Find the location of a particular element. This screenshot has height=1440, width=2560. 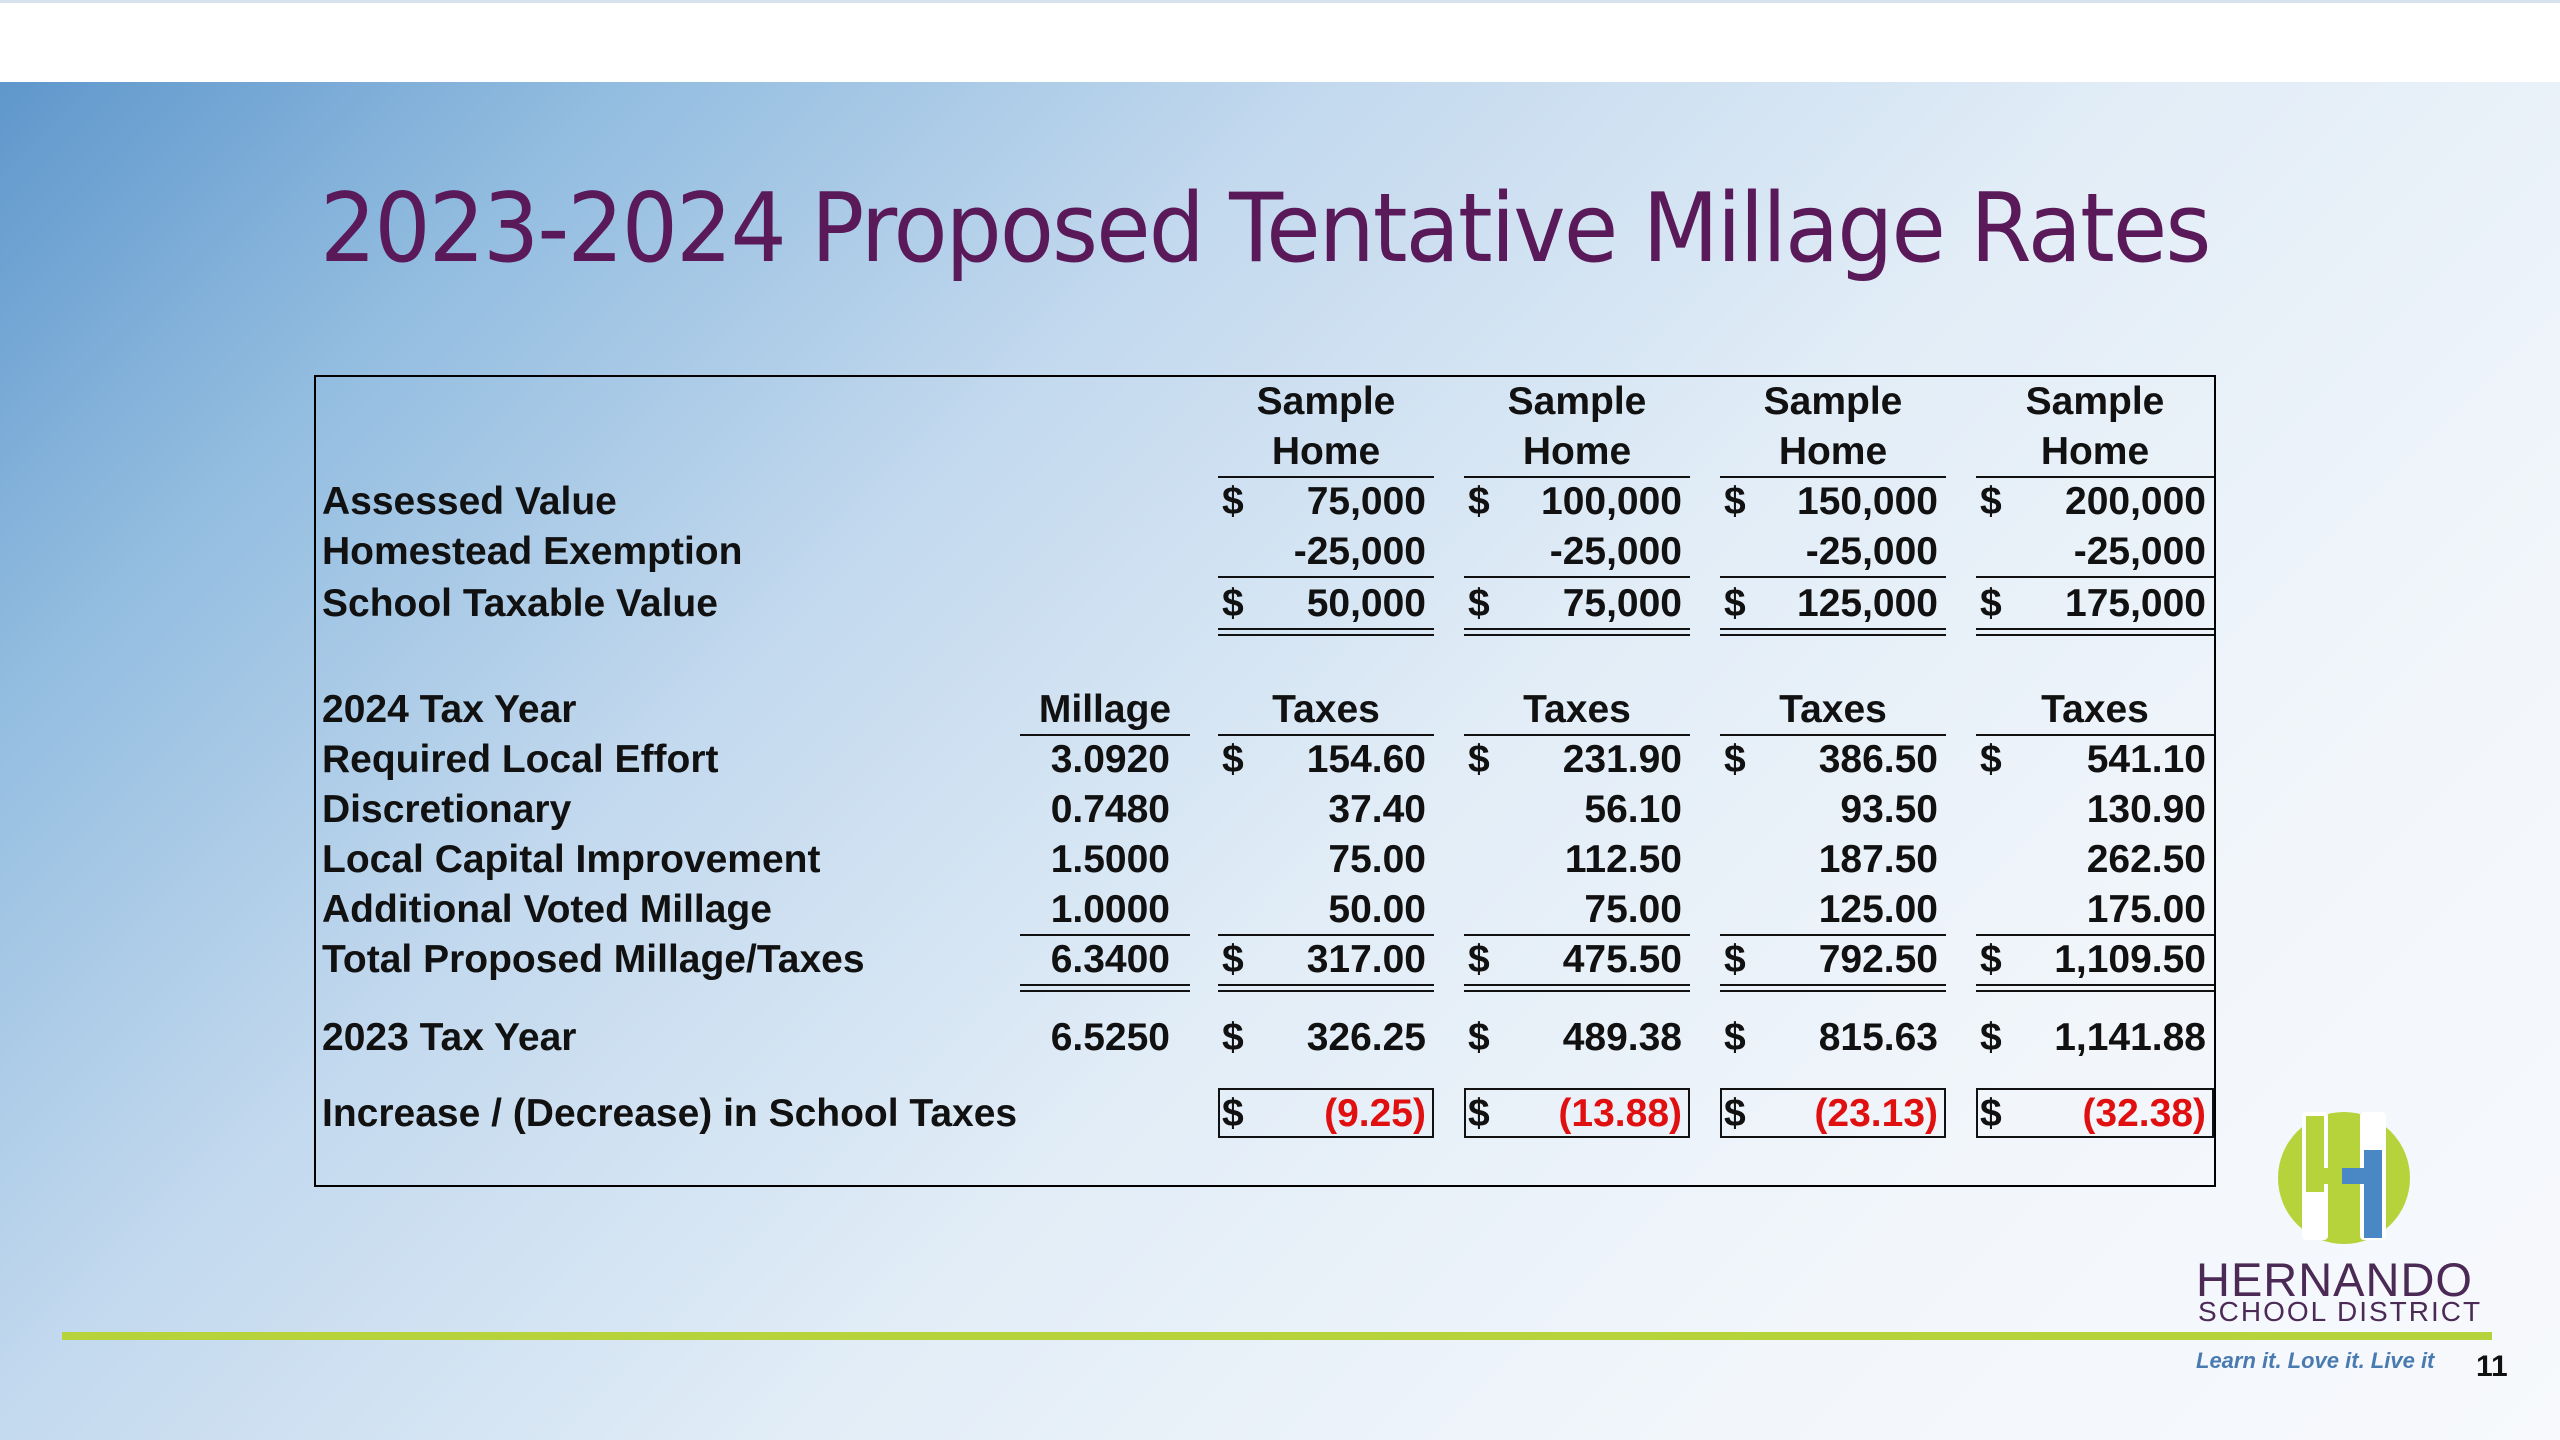

rle-value-4: 541.10 is located at coordinates (2146, 759).